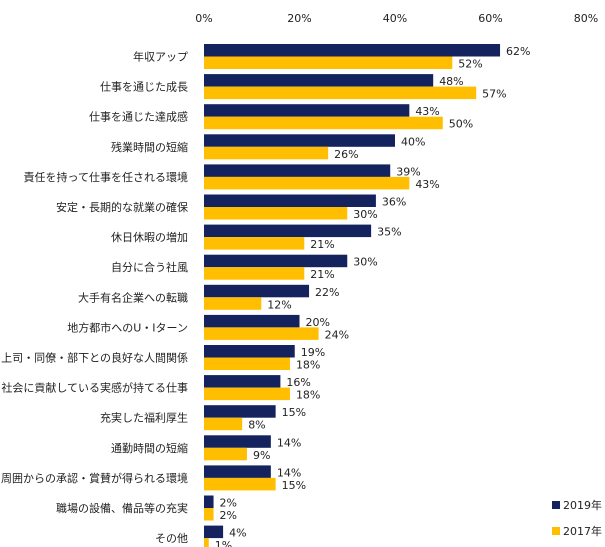  I want to click on value-label: 57%, so click(494, 94).